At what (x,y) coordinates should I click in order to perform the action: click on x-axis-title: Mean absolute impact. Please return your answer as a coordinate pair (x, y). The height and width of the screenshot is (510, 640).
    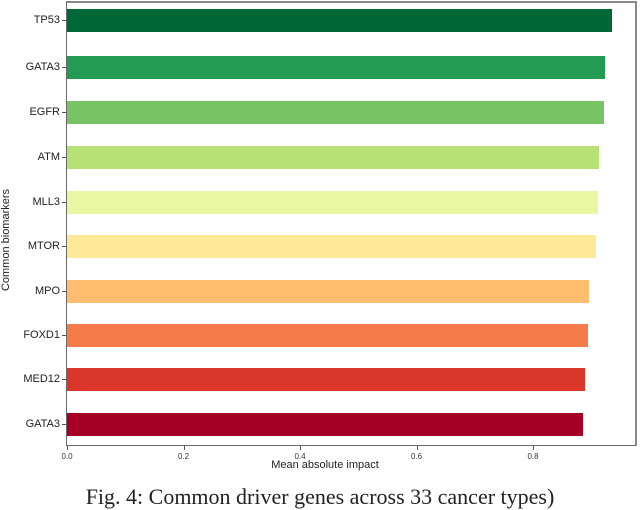
    Looking at the image, I should click on (325, 465).